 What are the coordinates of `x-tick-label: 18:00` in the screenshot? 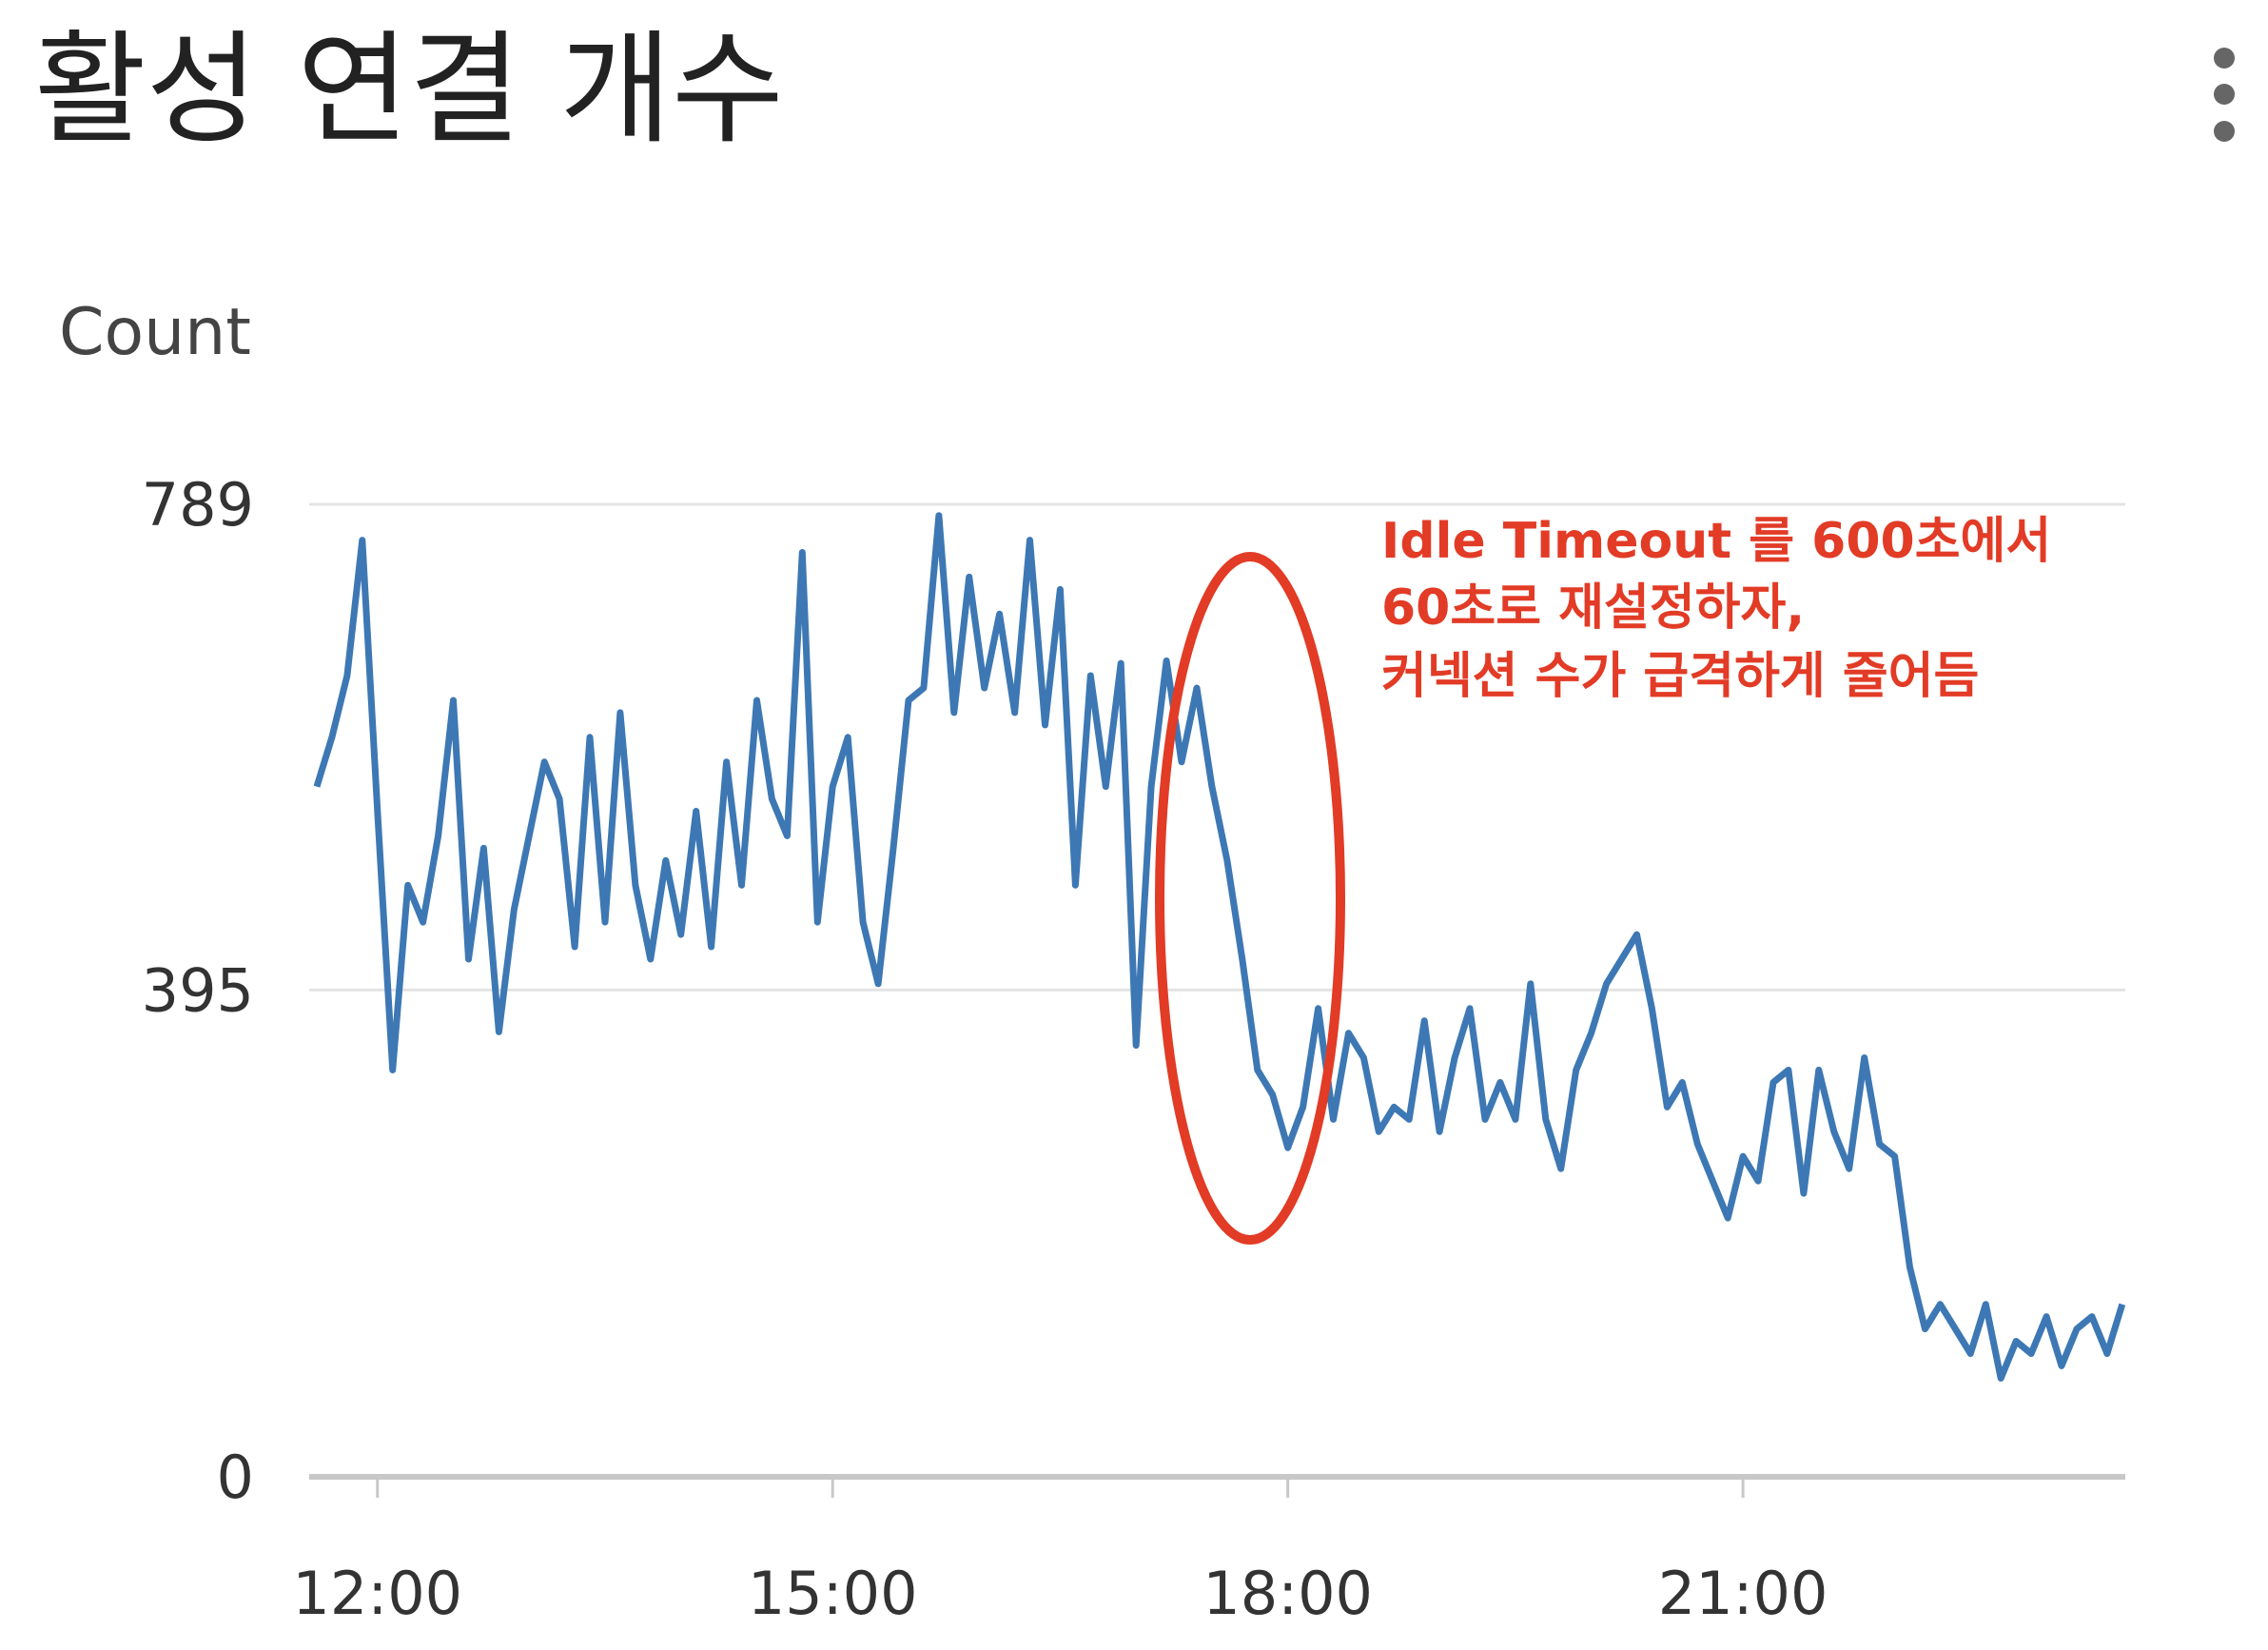 It's located at (1287, 1594).